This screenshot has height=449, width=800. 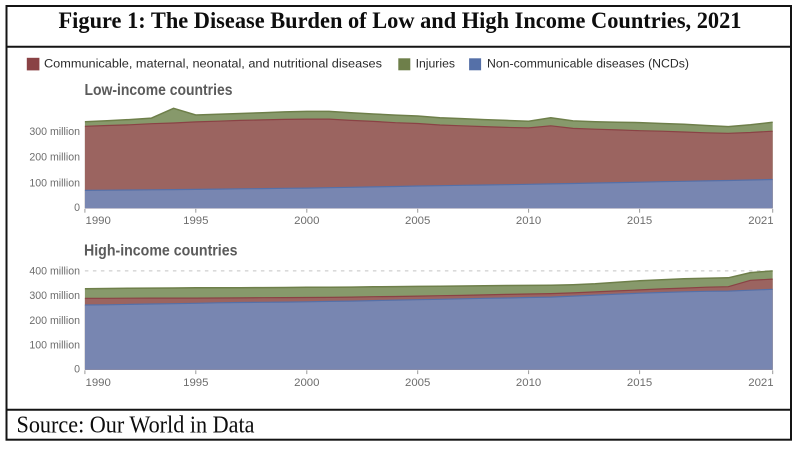 I want to click on svg-text: High-income countries, so click(x=161, y=251).